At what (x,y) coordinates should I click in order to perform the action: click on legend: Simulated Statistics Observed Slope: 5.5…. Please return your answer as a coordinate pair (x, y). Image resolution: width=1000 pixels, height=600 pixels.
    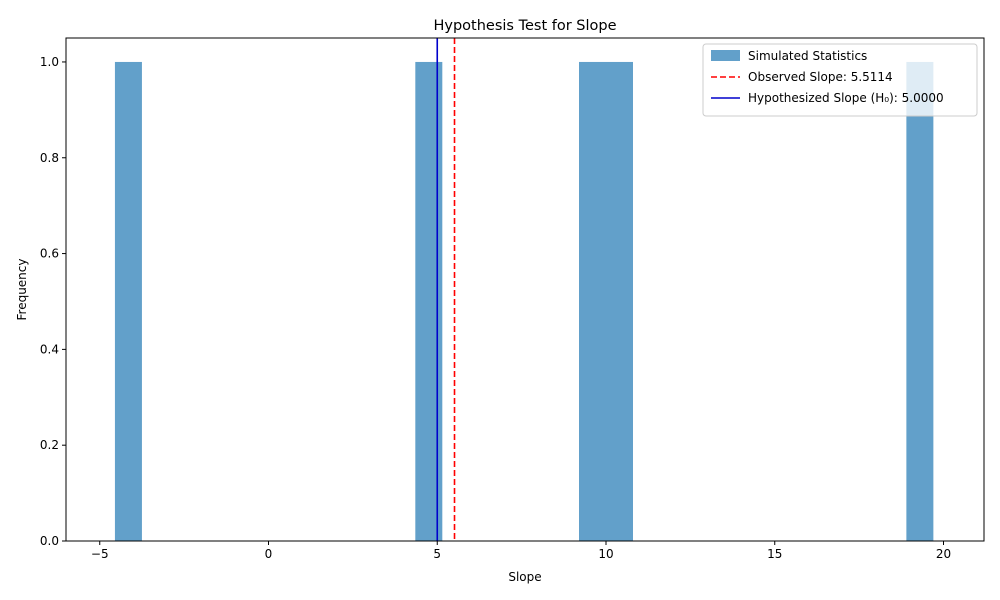
    Looking at the image, I should click on (840, 80).